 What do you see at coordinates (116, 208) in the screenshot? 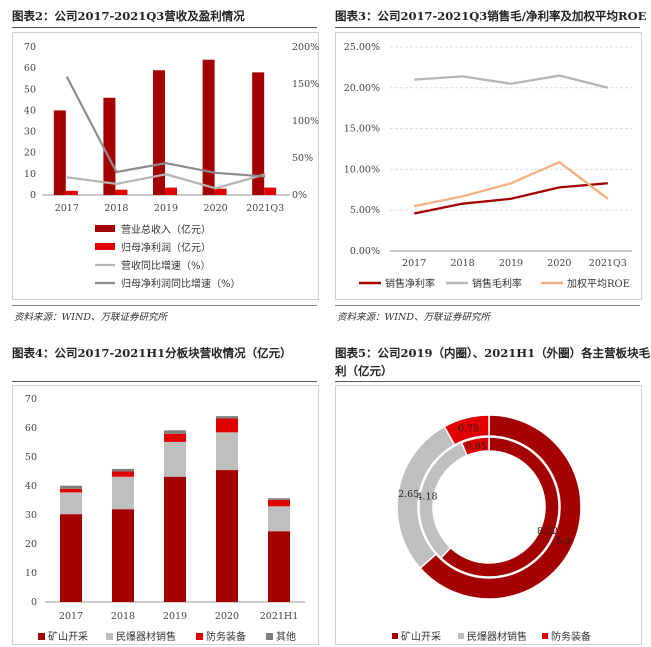
I see `chart2-x-tick-label: 2018` at bounding box center [116, 208].